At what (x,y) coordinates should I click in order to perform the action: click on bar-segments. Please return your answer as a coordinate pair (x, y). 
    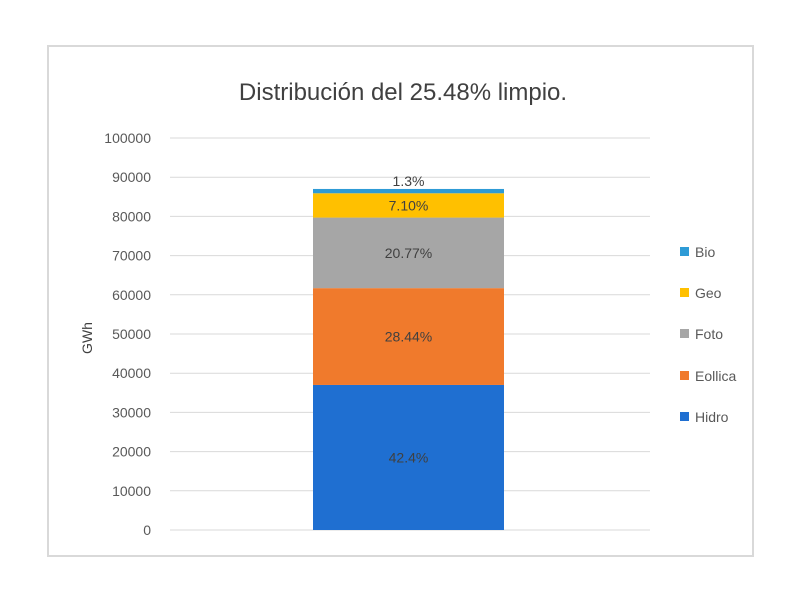
    Looking at the image, I should click on (408, 359).